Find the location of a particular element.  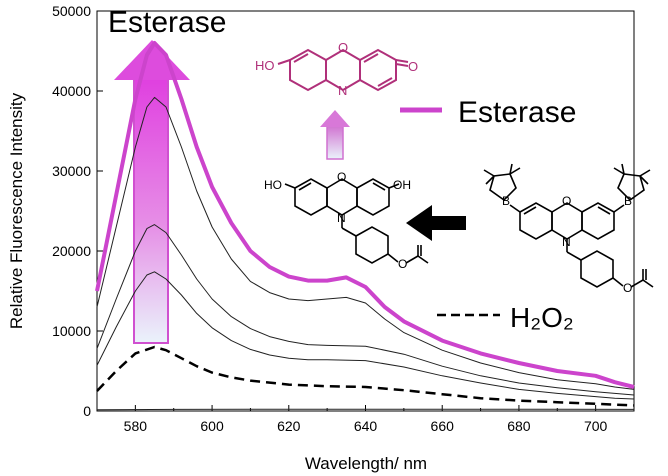

y-tick-label: 20000 is located at coordinates (71, 251).